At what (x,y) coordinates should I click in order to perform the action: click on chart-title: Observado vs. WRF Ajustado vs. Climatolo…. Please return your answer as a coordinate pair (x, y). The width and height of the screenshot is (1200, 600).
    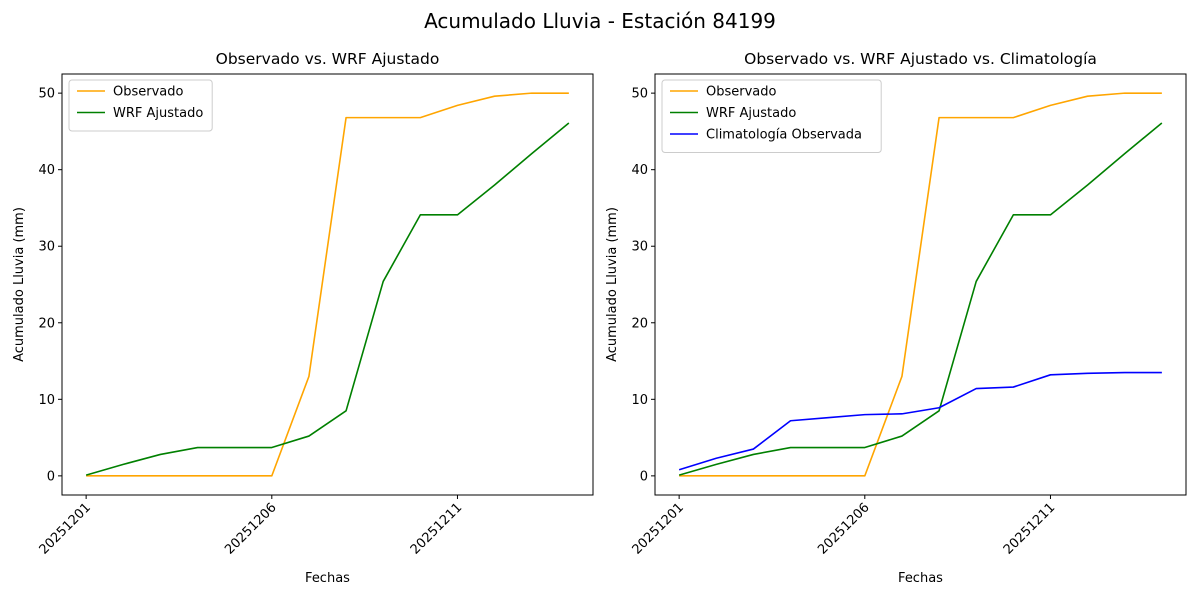
    Looking at the image, I should click on (920, 59).